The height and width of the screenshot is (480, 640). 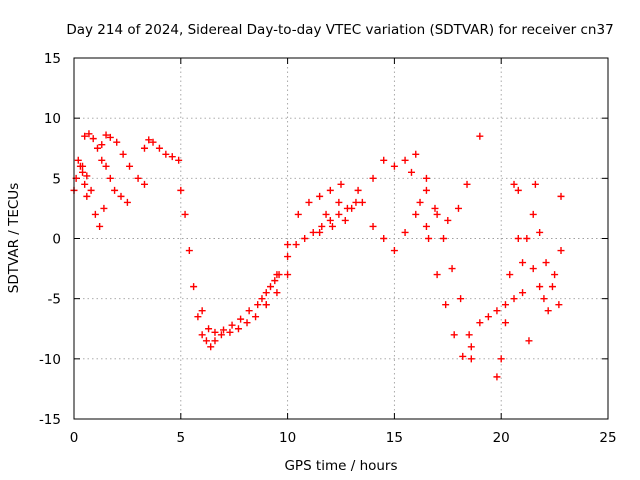 What do you see at coordinates (520, 166) in the screenshot?
I see `series-late-high` at bounding box center [520, 166].